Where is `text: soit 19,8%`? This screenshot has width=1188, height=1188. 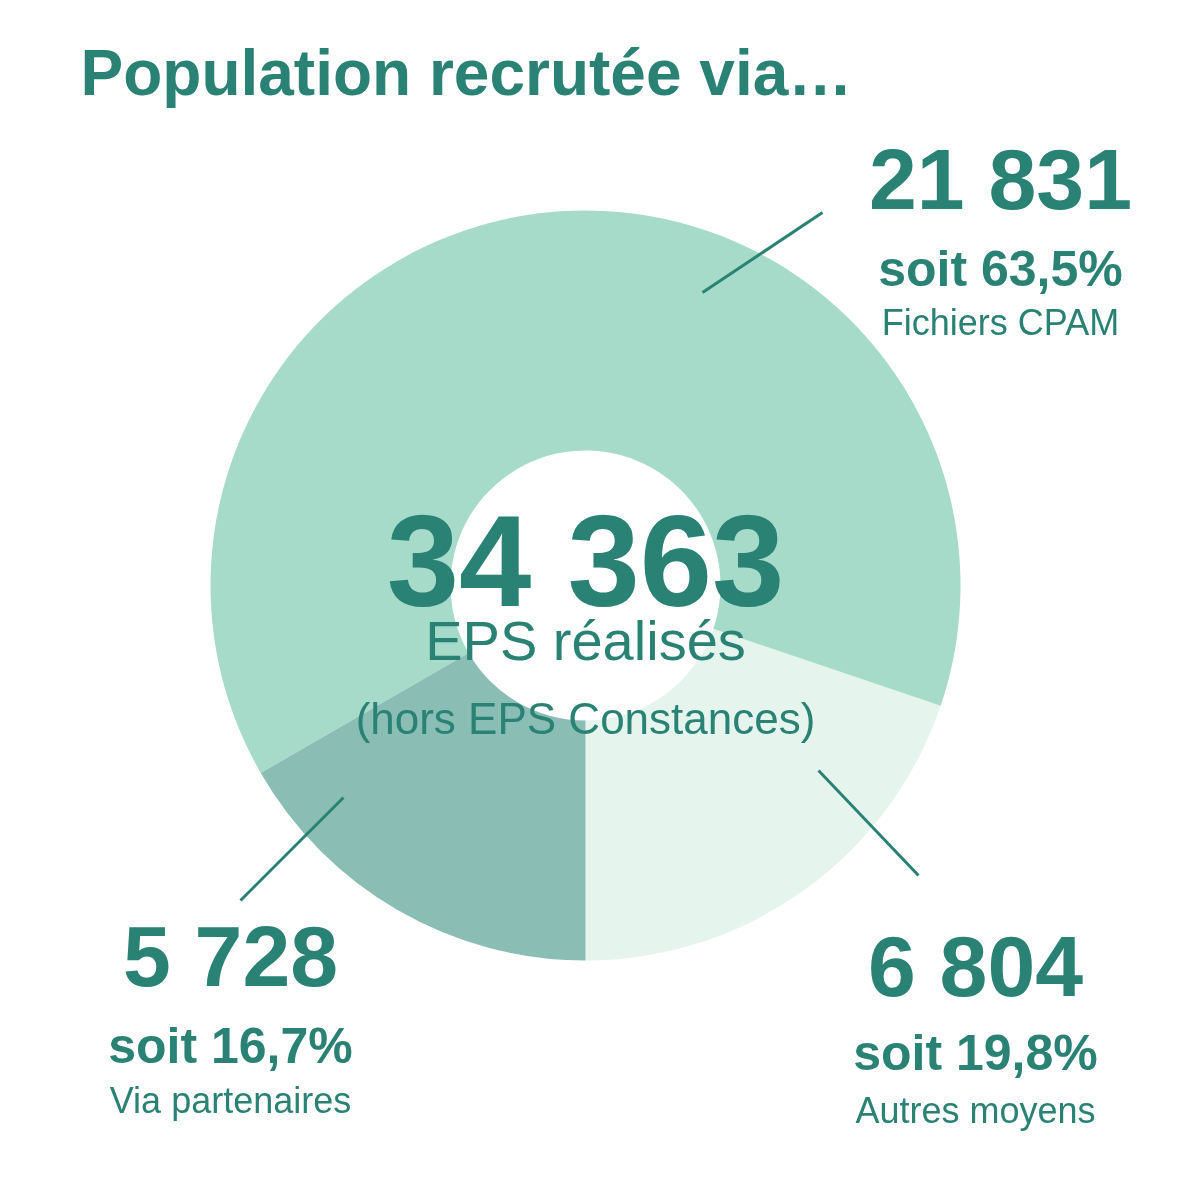 text: soit 19,8% is located at coordinates (975, 1052).